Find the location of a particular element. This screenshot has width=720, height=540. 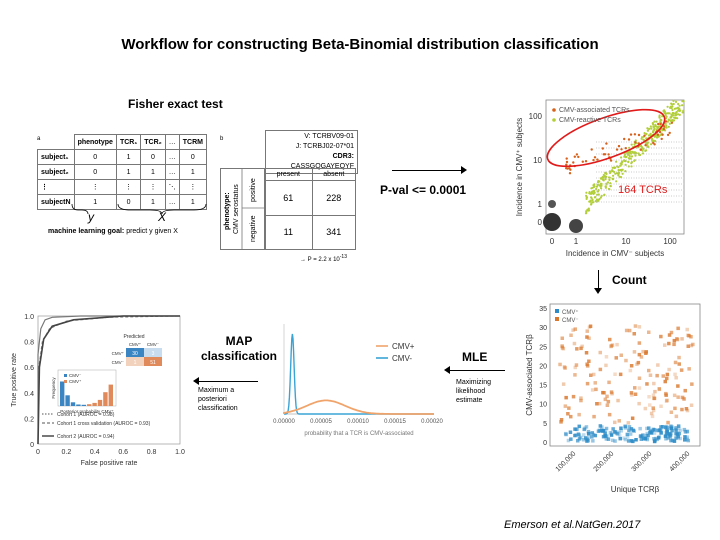

legend-marker is located at coordinates (554, 120).